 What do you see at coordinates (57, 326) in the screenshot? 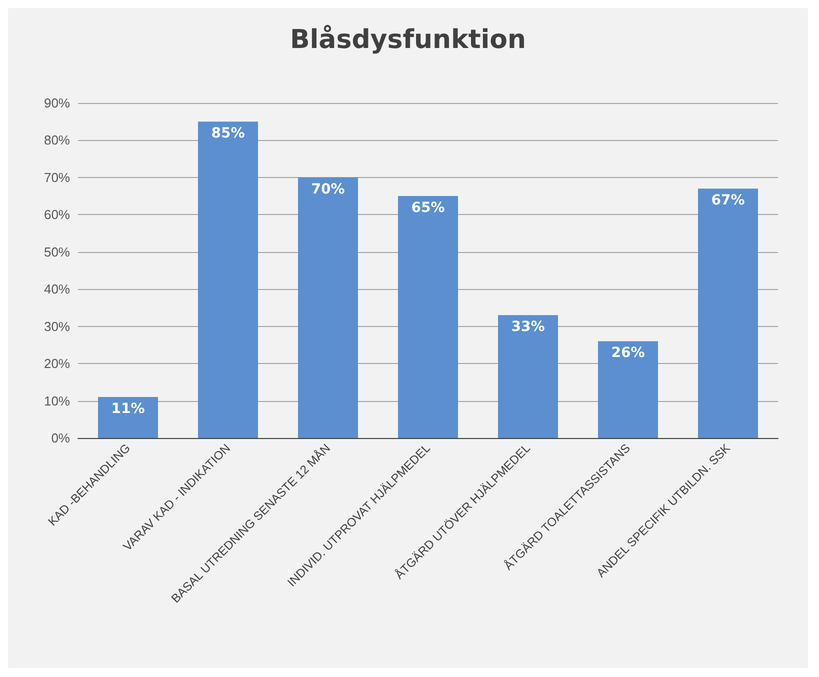
I see `y-tick-label: 30%` at bounding box center [57, 326].